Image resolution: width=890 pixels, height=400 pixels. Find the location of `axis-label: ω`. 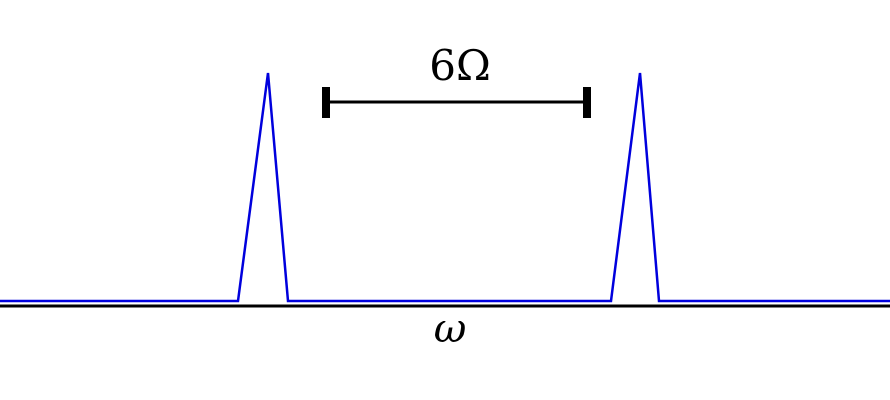

axis-label: ω is located at coordinates (450, 329).